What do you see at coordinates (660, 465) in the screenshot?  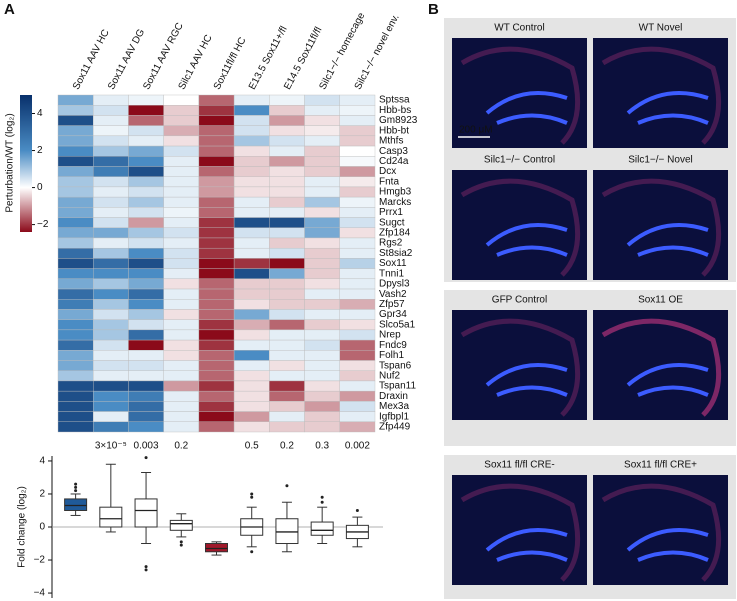 I see `micrograph-label: Sox11 fl/fl CRE+` at bounding box center [660, 465].